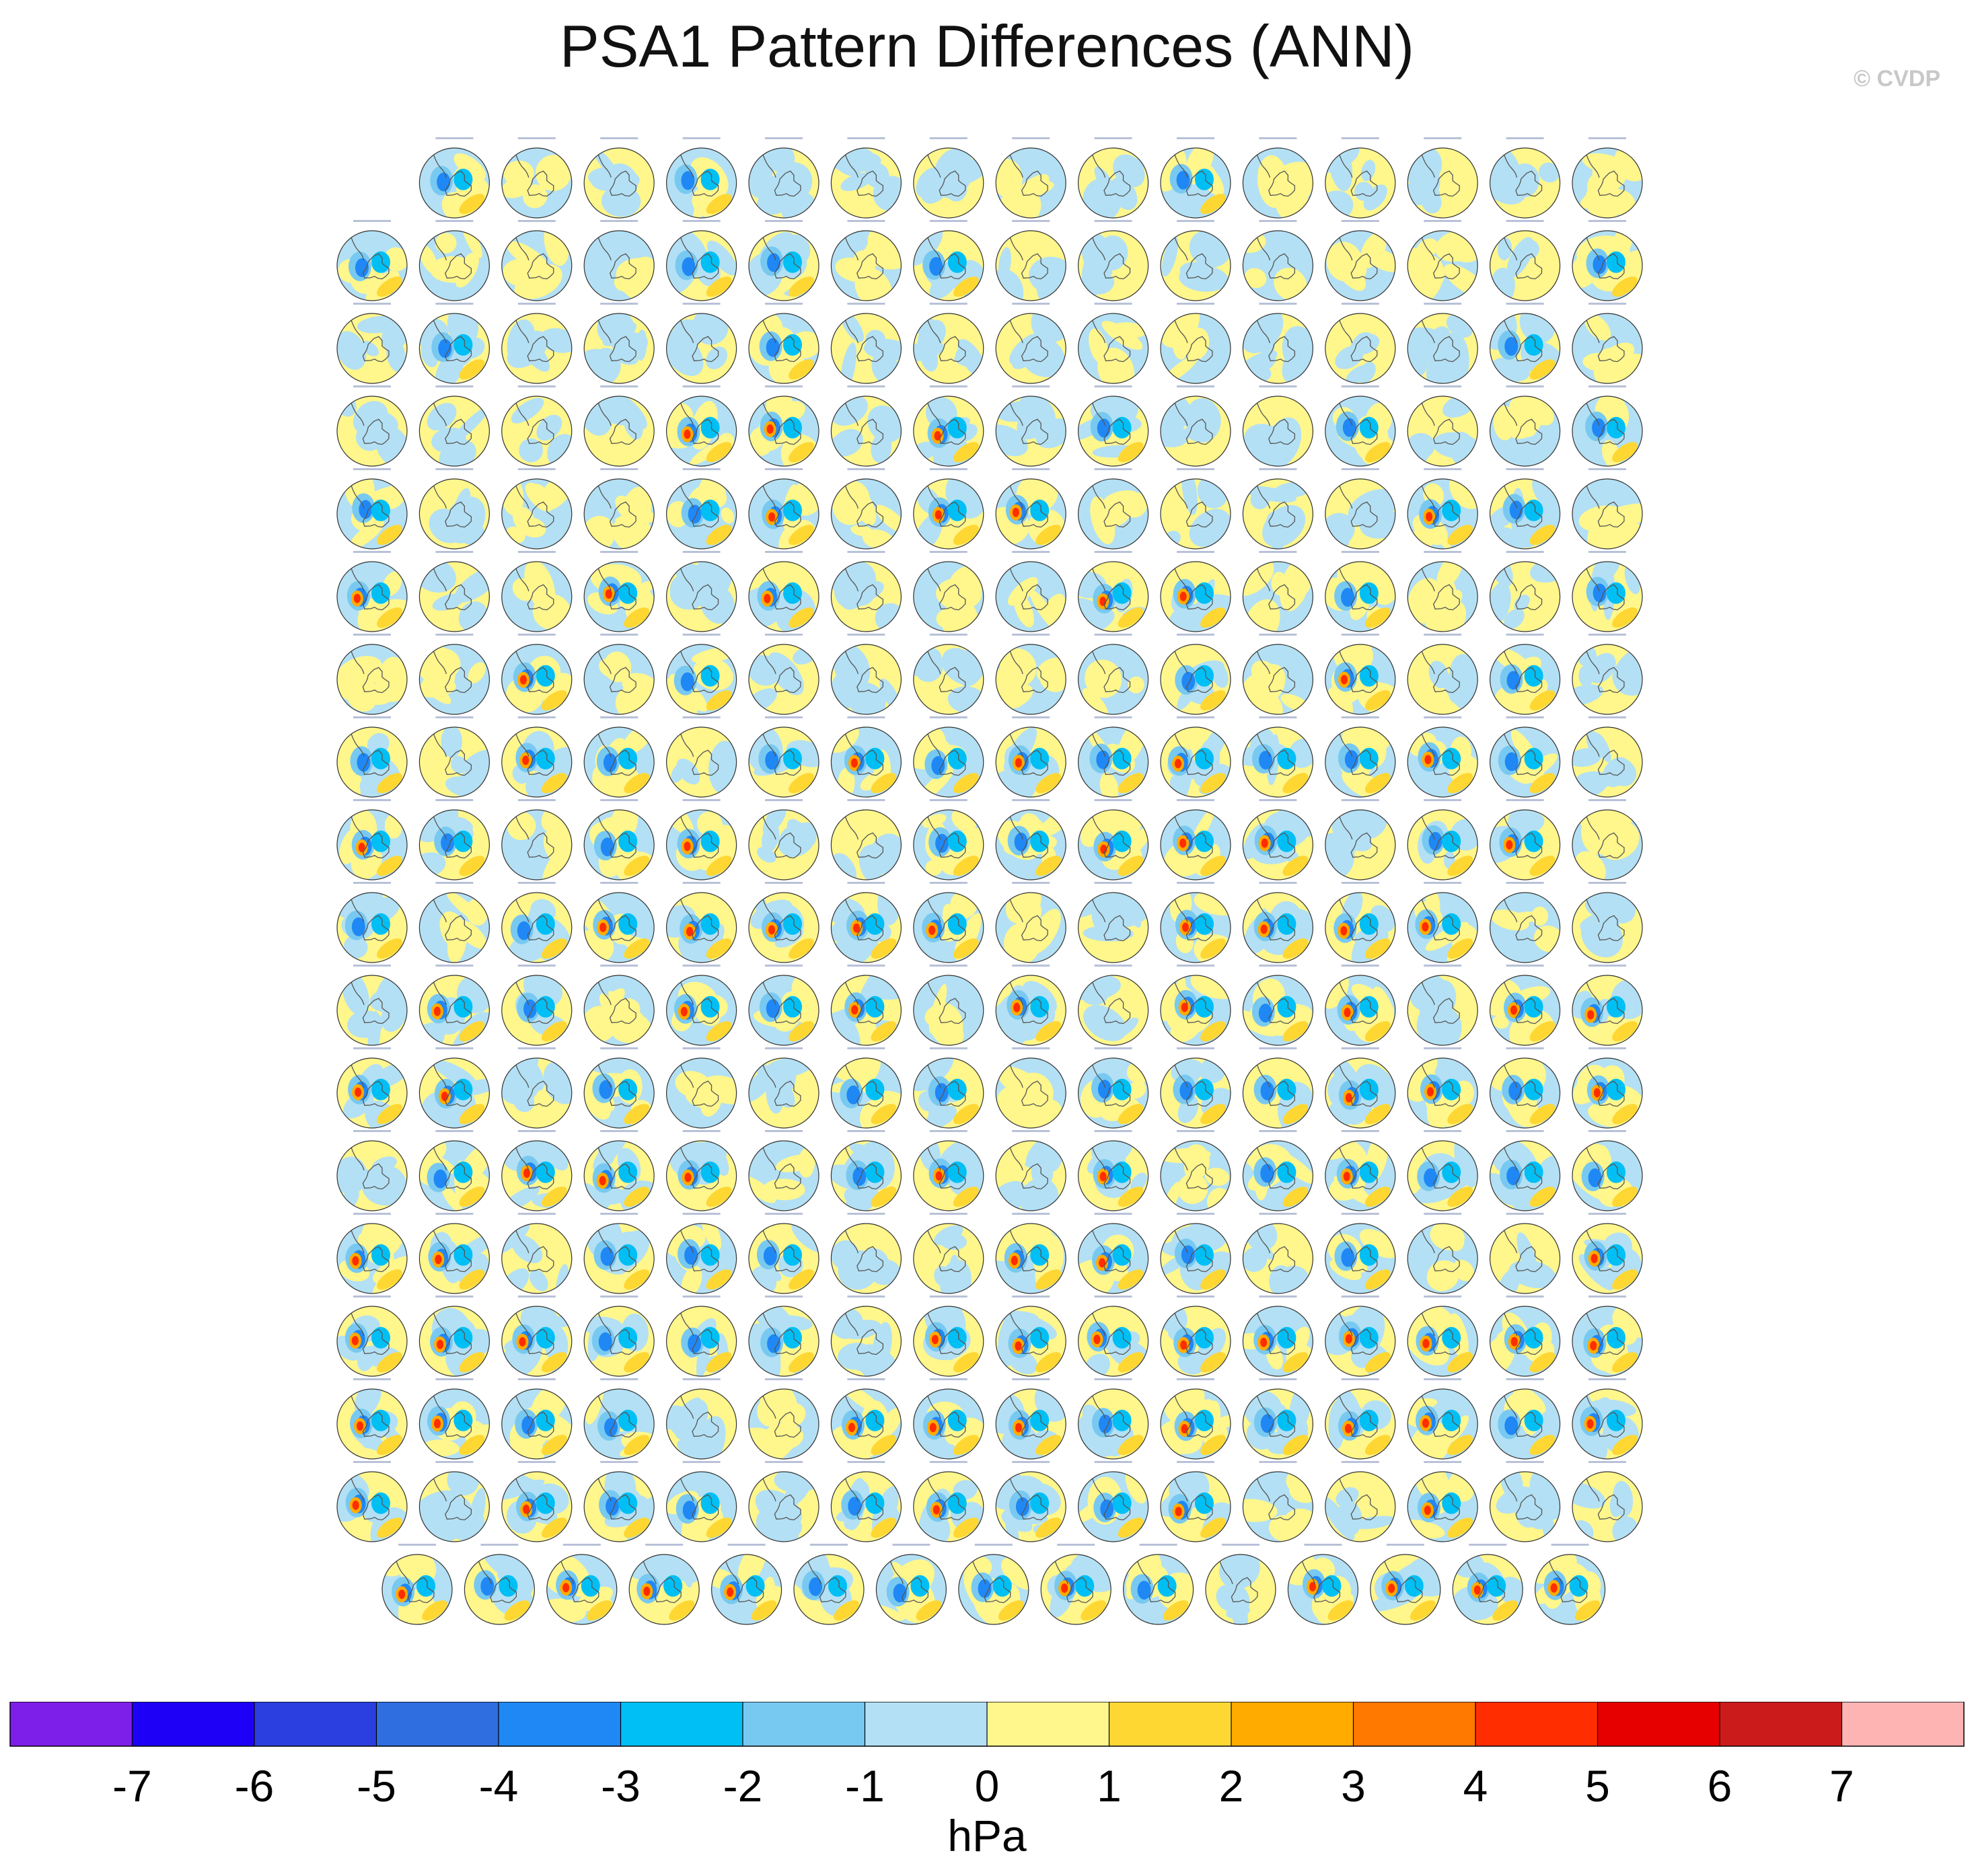 This screenshot has width=1974, height=1876. I want to click on colorbar-tick-label: 5, so click(1598, 1786).